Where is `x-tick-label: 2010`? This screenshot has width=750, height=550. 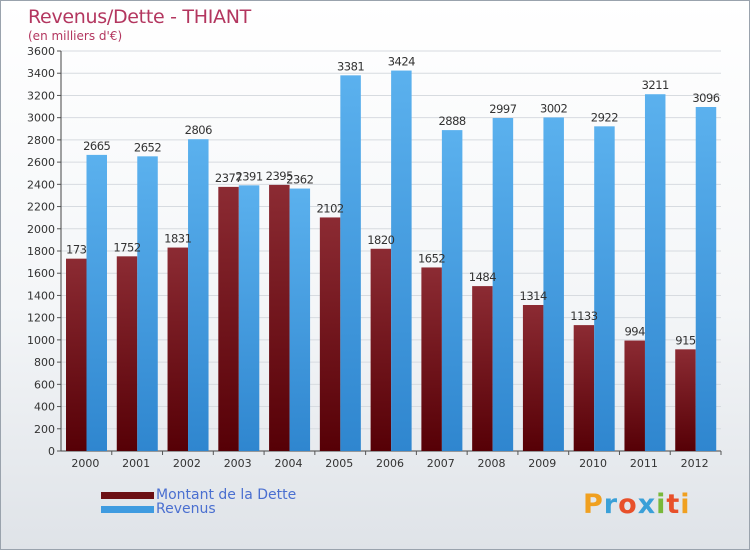 x-tick-label: 2010 is located at coordinates (593, 463).